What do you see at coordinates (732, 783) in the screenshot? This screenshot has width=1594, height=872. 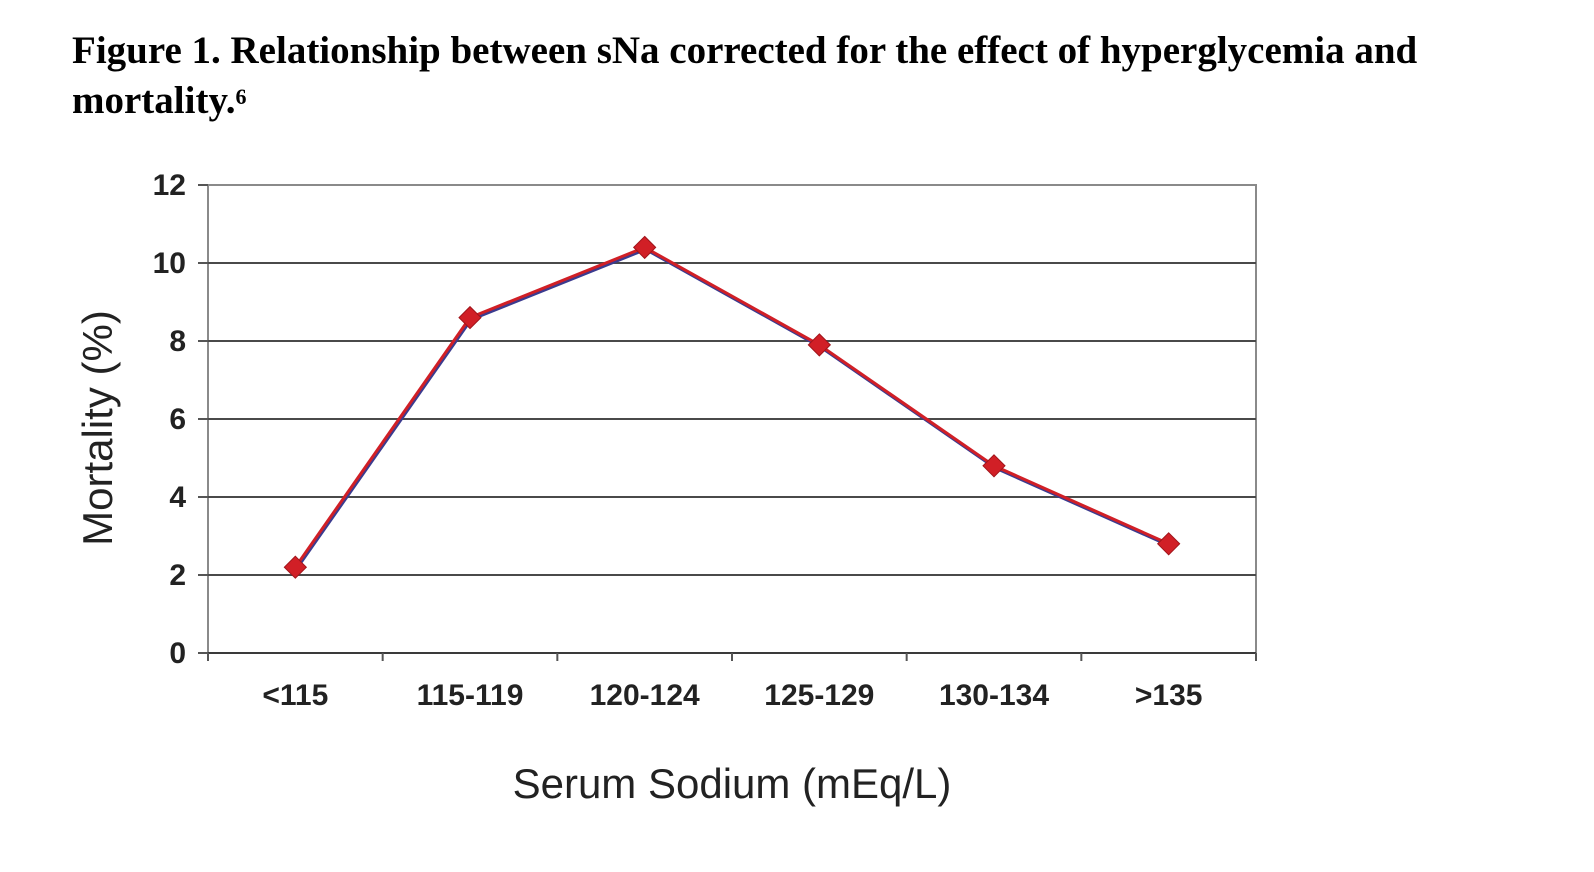 I see `x-axis-title: Serum Sodium (mEq/L)` at bounding box center [732, 783].